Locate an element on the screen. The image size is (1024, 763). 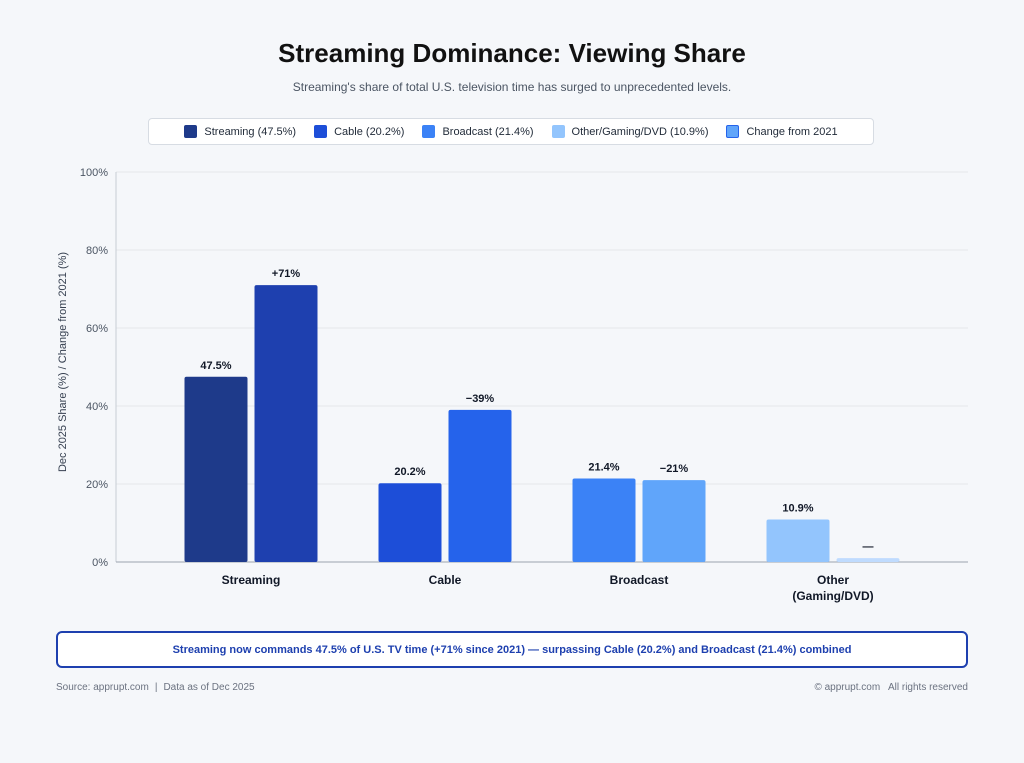
footer-date: Data as of Dec 2025 is located at coordinates (209, 687).